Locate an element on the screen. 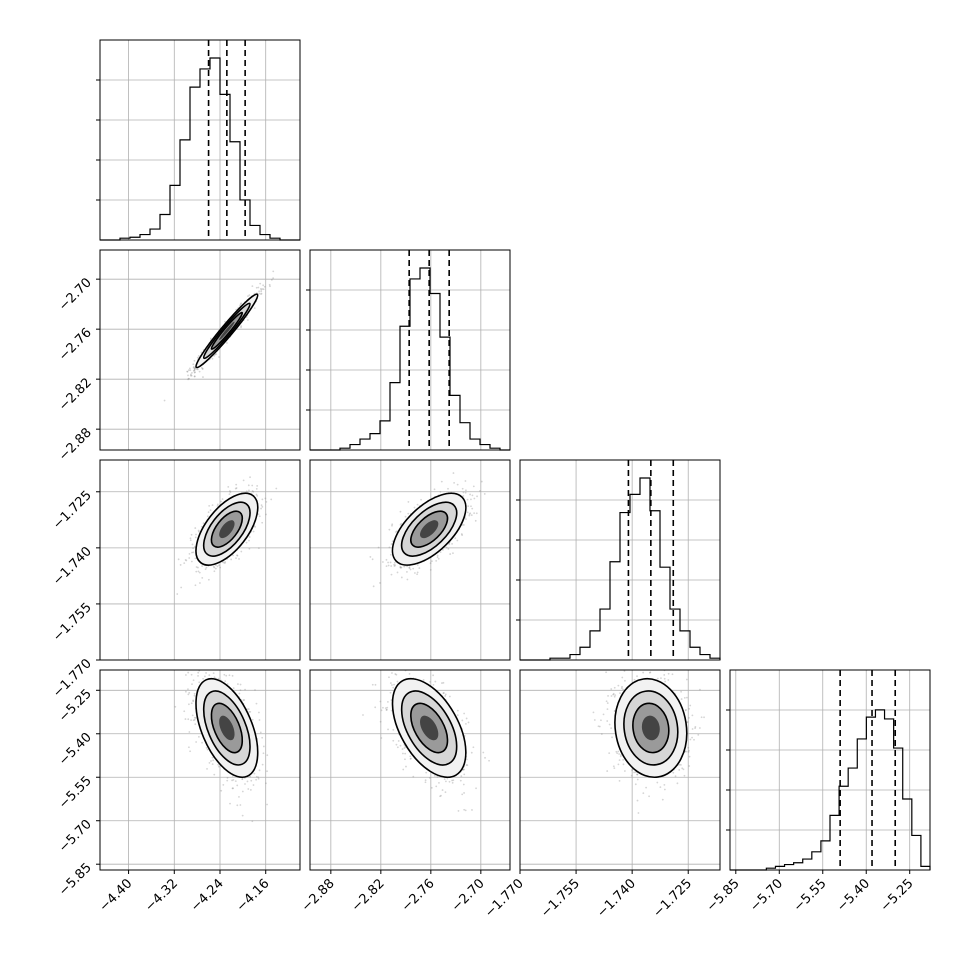  histogram-frame is located at coordinates (620, 560).